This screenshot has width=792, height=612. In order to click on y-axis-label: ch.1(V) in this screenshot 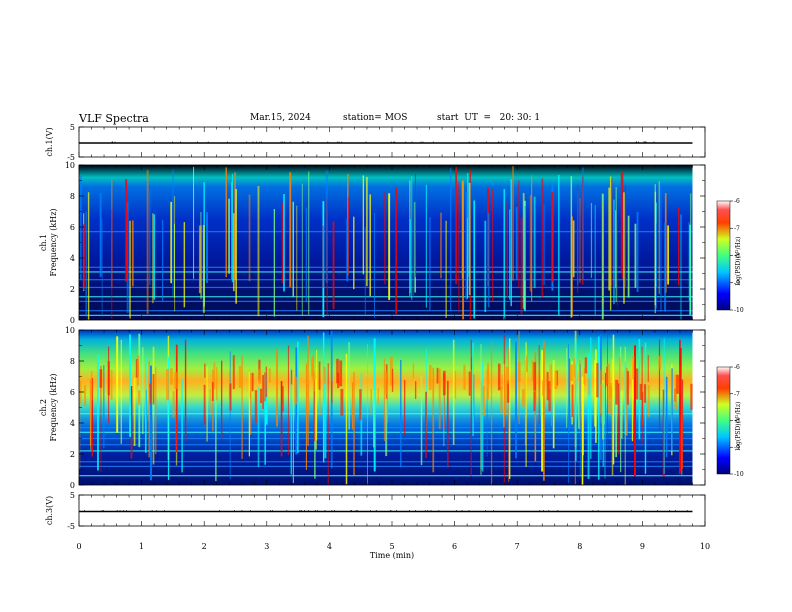, I will do `click(49, 141)`.